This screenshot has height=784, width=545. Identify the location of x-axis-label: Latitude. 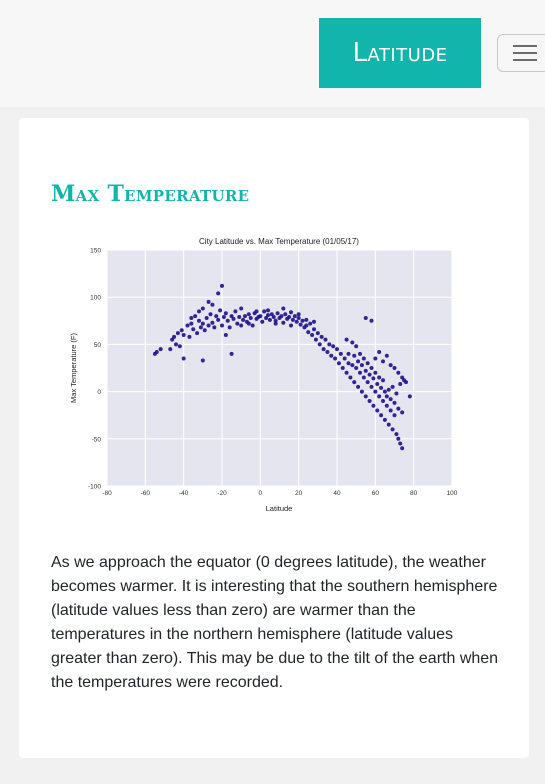
(279, 508).